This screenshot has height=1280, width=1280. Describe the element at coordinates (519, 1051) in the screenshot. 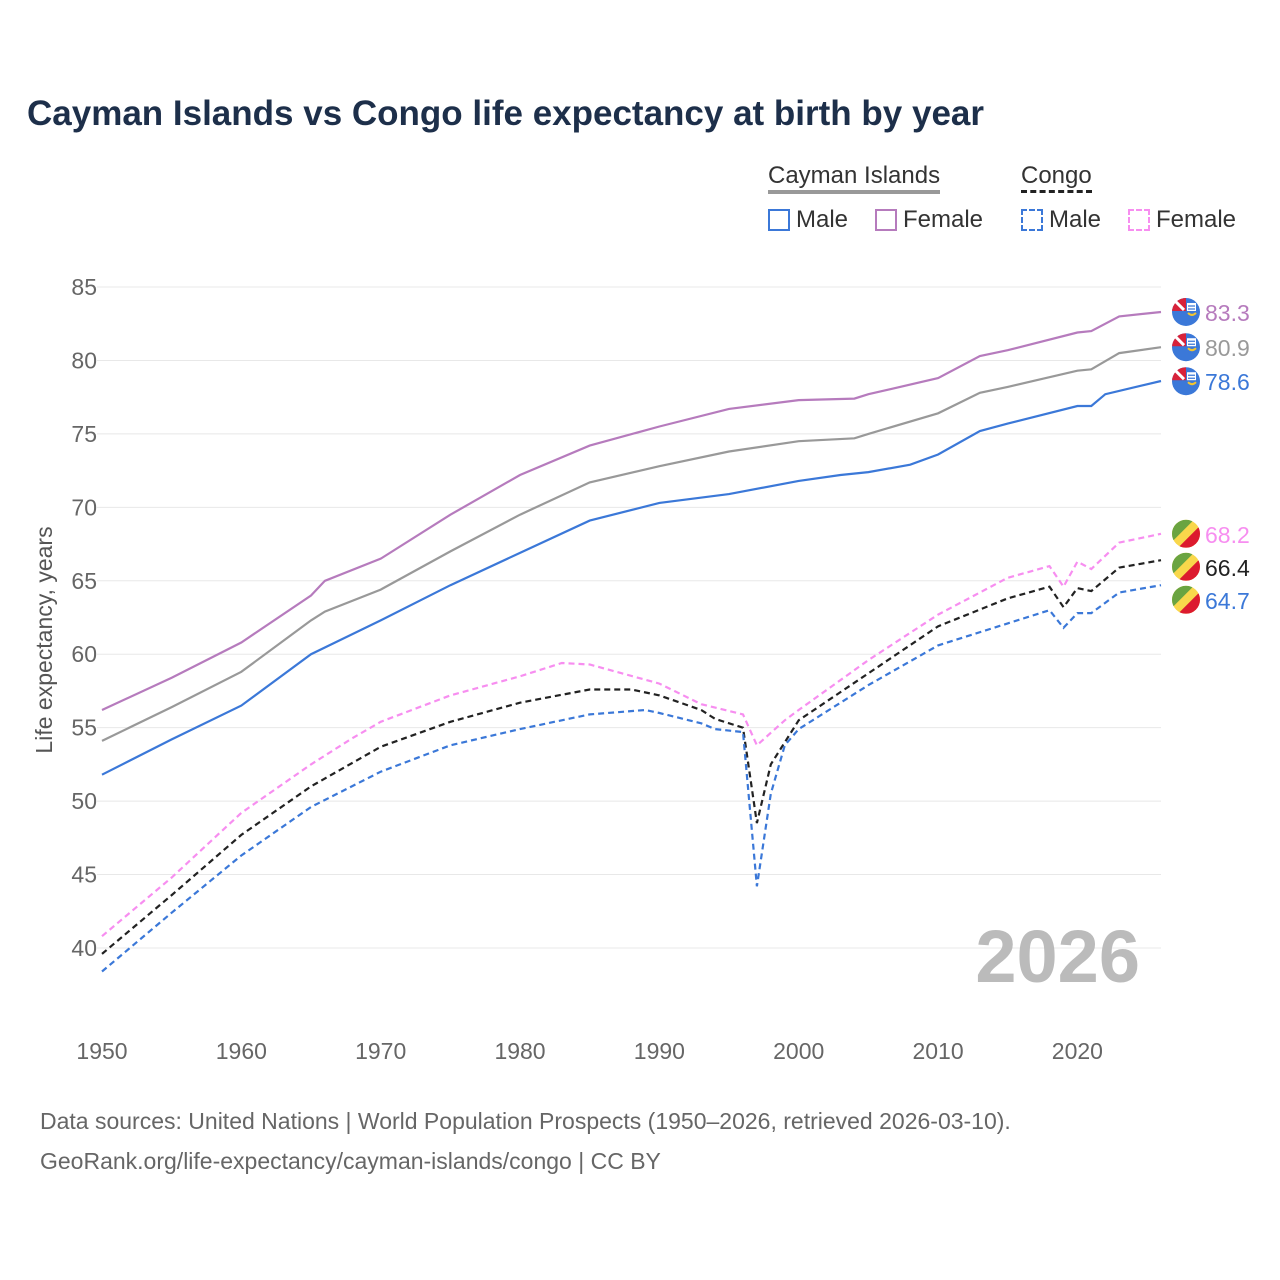

I see `x-tick-label: 1980` at that location.